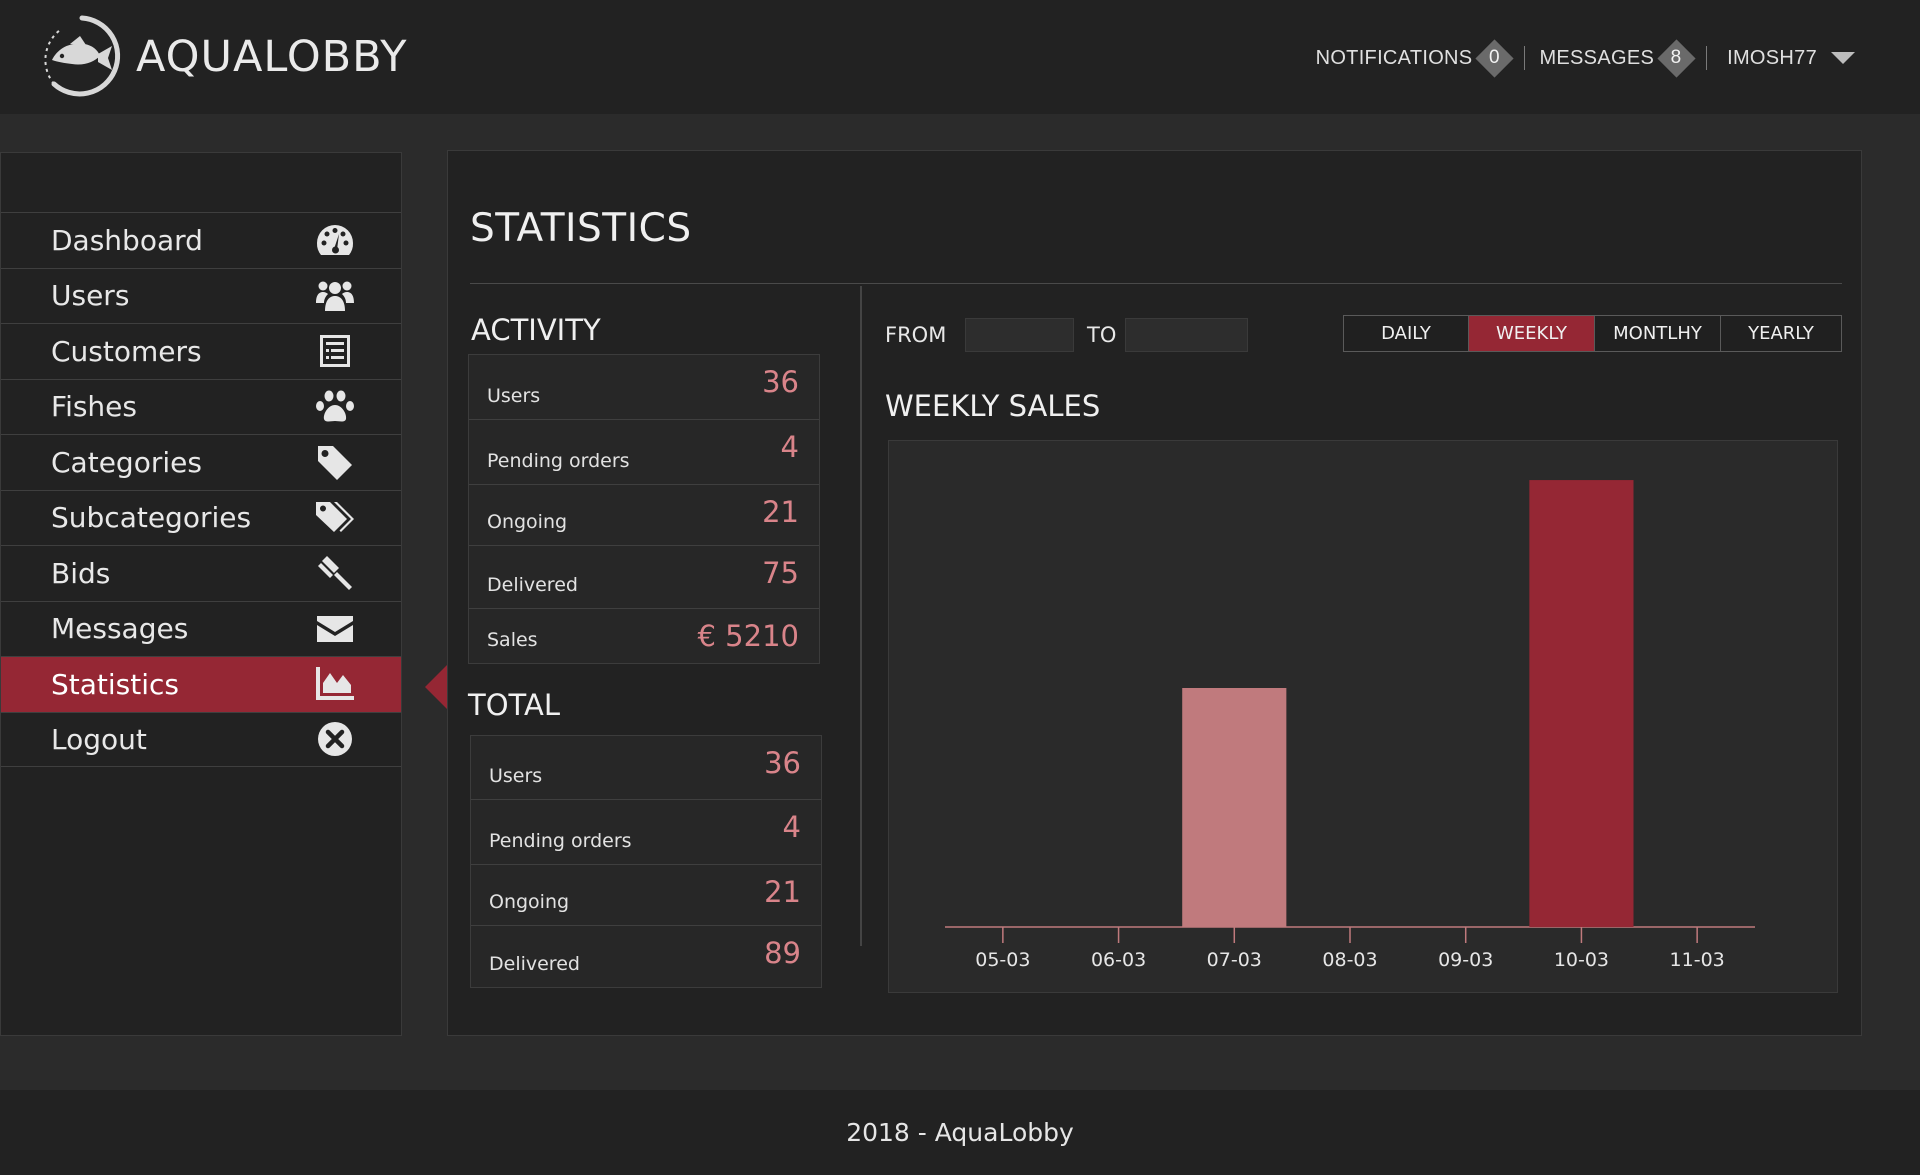  What do you see at coordinates (1780, 333) in the screenshot?
I see `yearly-button: YEARLY` at bounding box center [1780, 333].